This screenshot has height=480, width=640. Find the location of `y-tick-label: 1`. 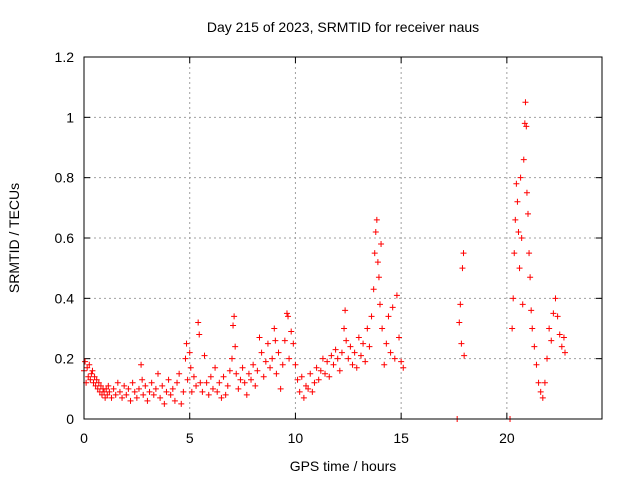

y-tick-label: 1 is located at coordinates (70, 117).